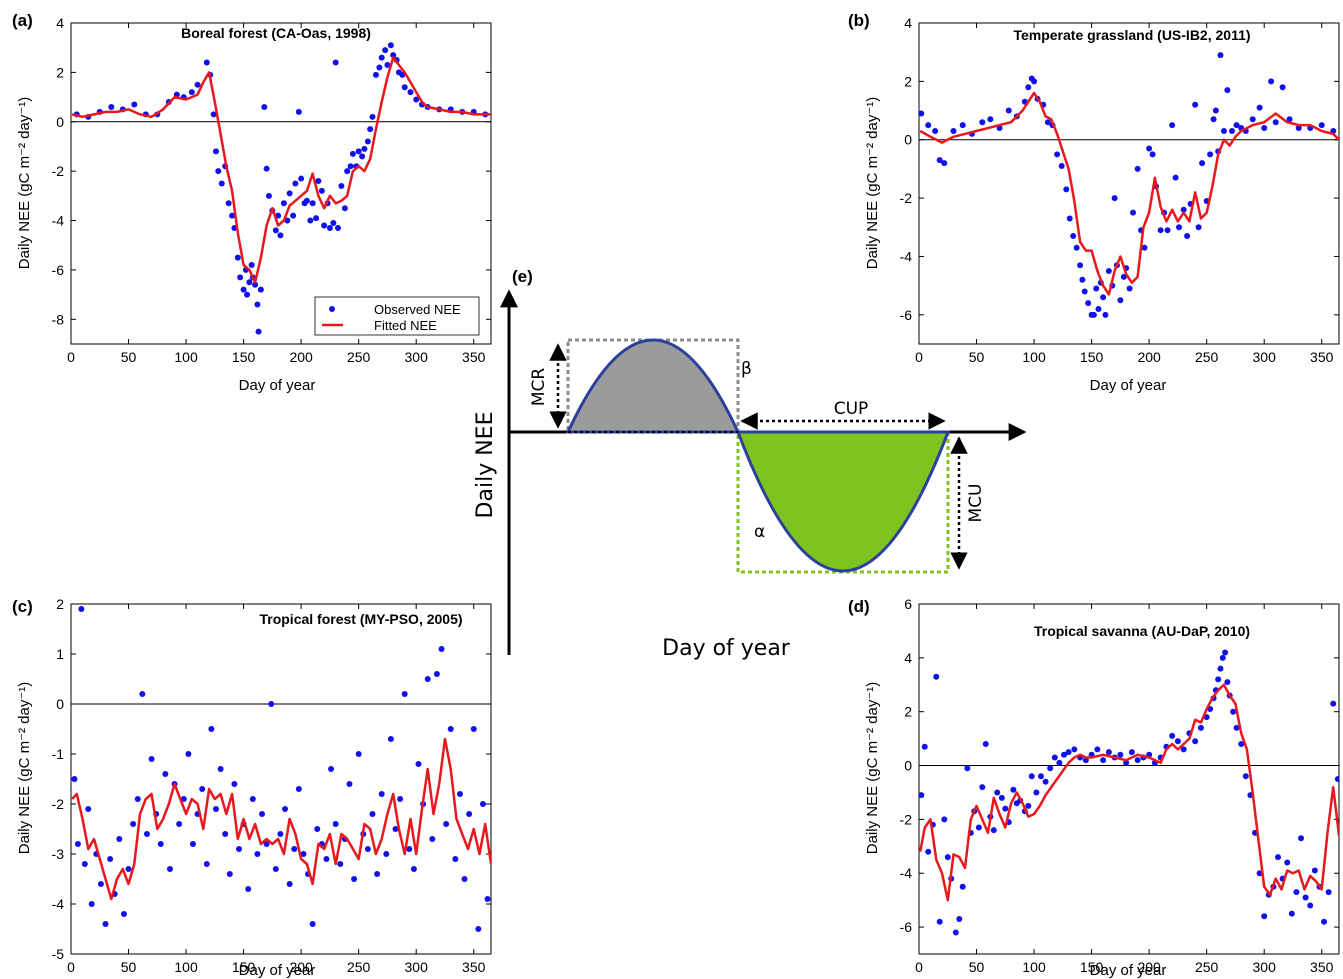 This screenshot has width=1343, height=979. I want to click on x-tick-label: 300, so click(1265, 967).